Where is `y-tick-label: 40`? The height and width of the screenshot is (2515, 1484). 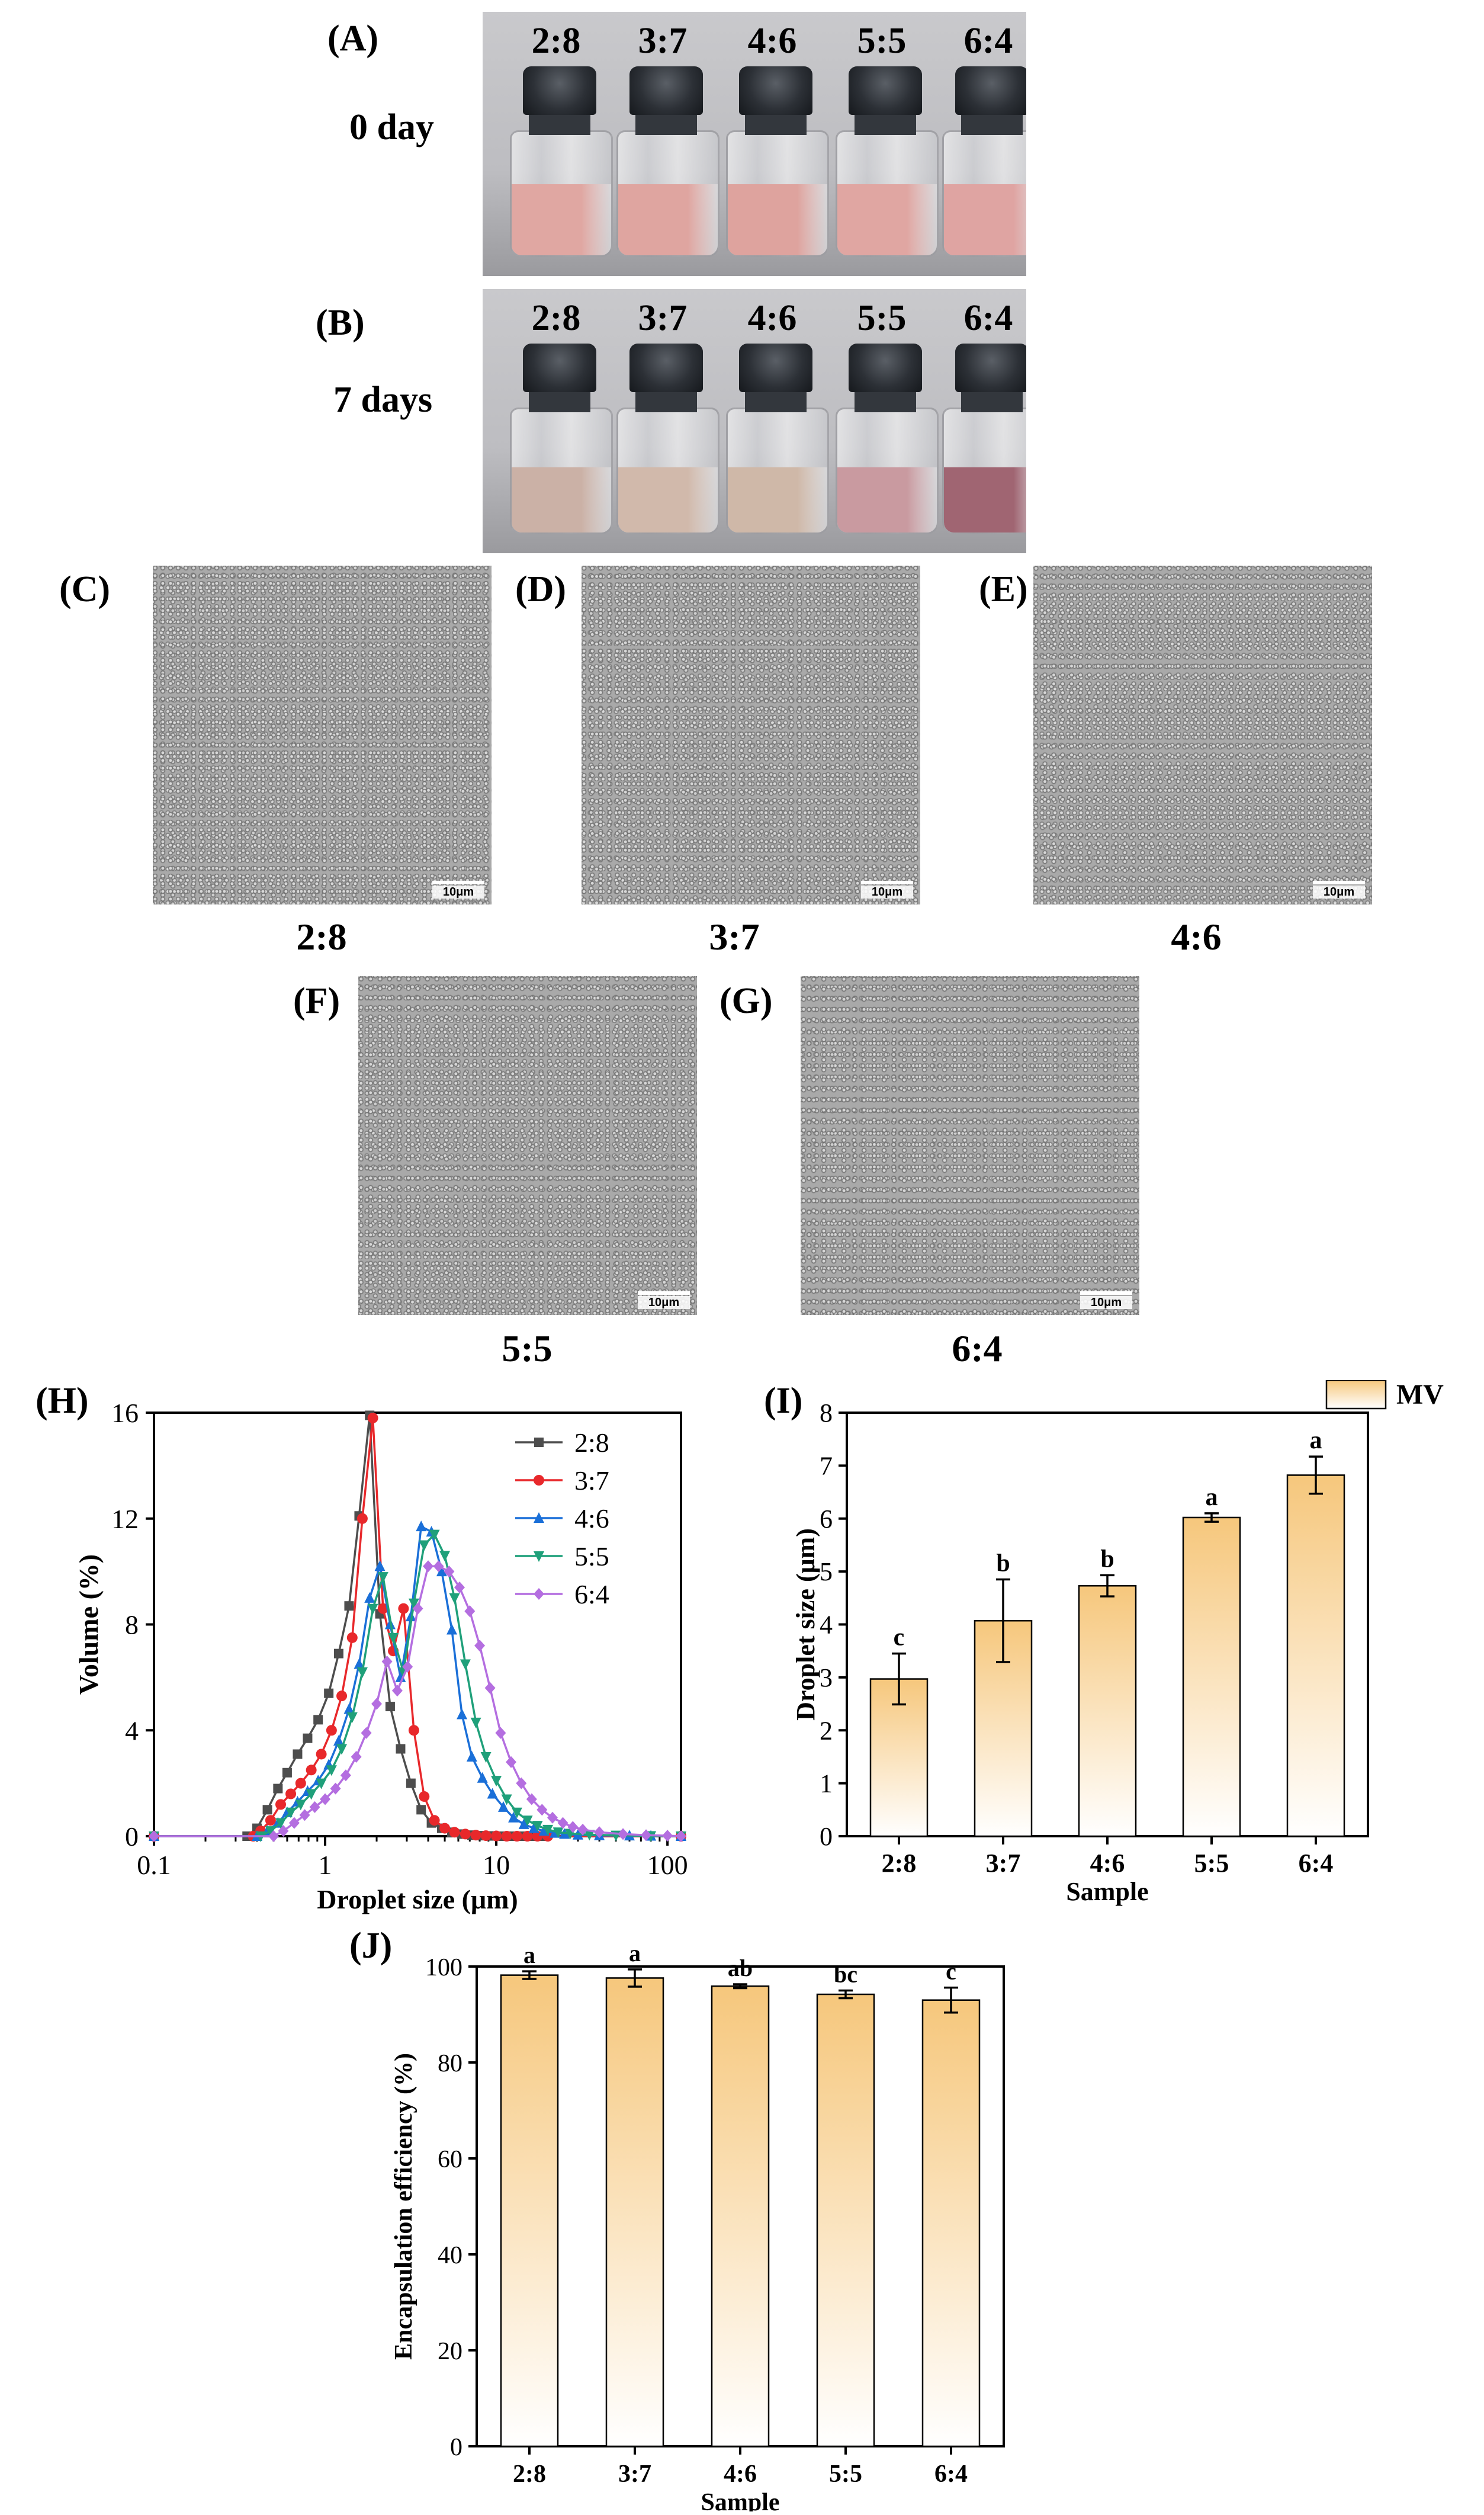
y-tick-label: 40 is located at coordinates (450, 2256).